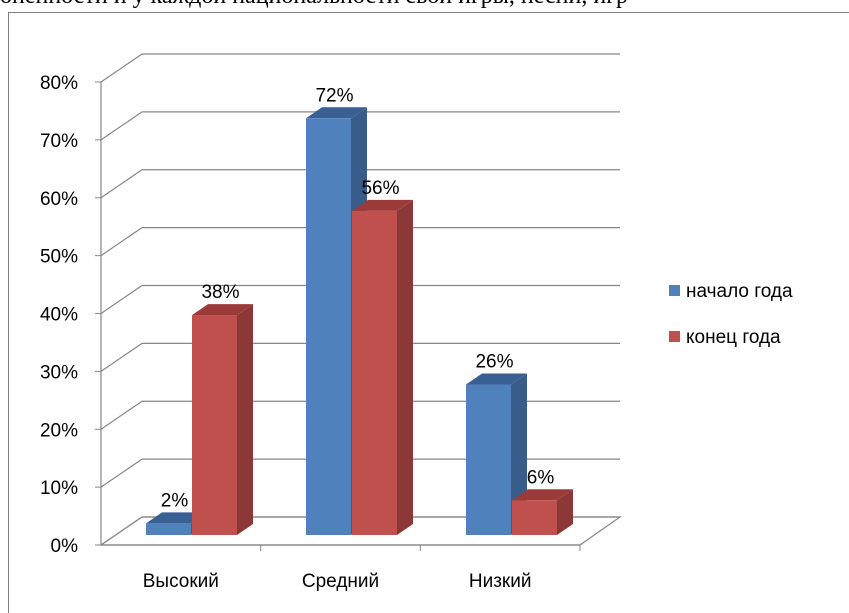 The width and height of the screenshot is (849, 613). I want to click on data-label: 38%, so click(220, 292).